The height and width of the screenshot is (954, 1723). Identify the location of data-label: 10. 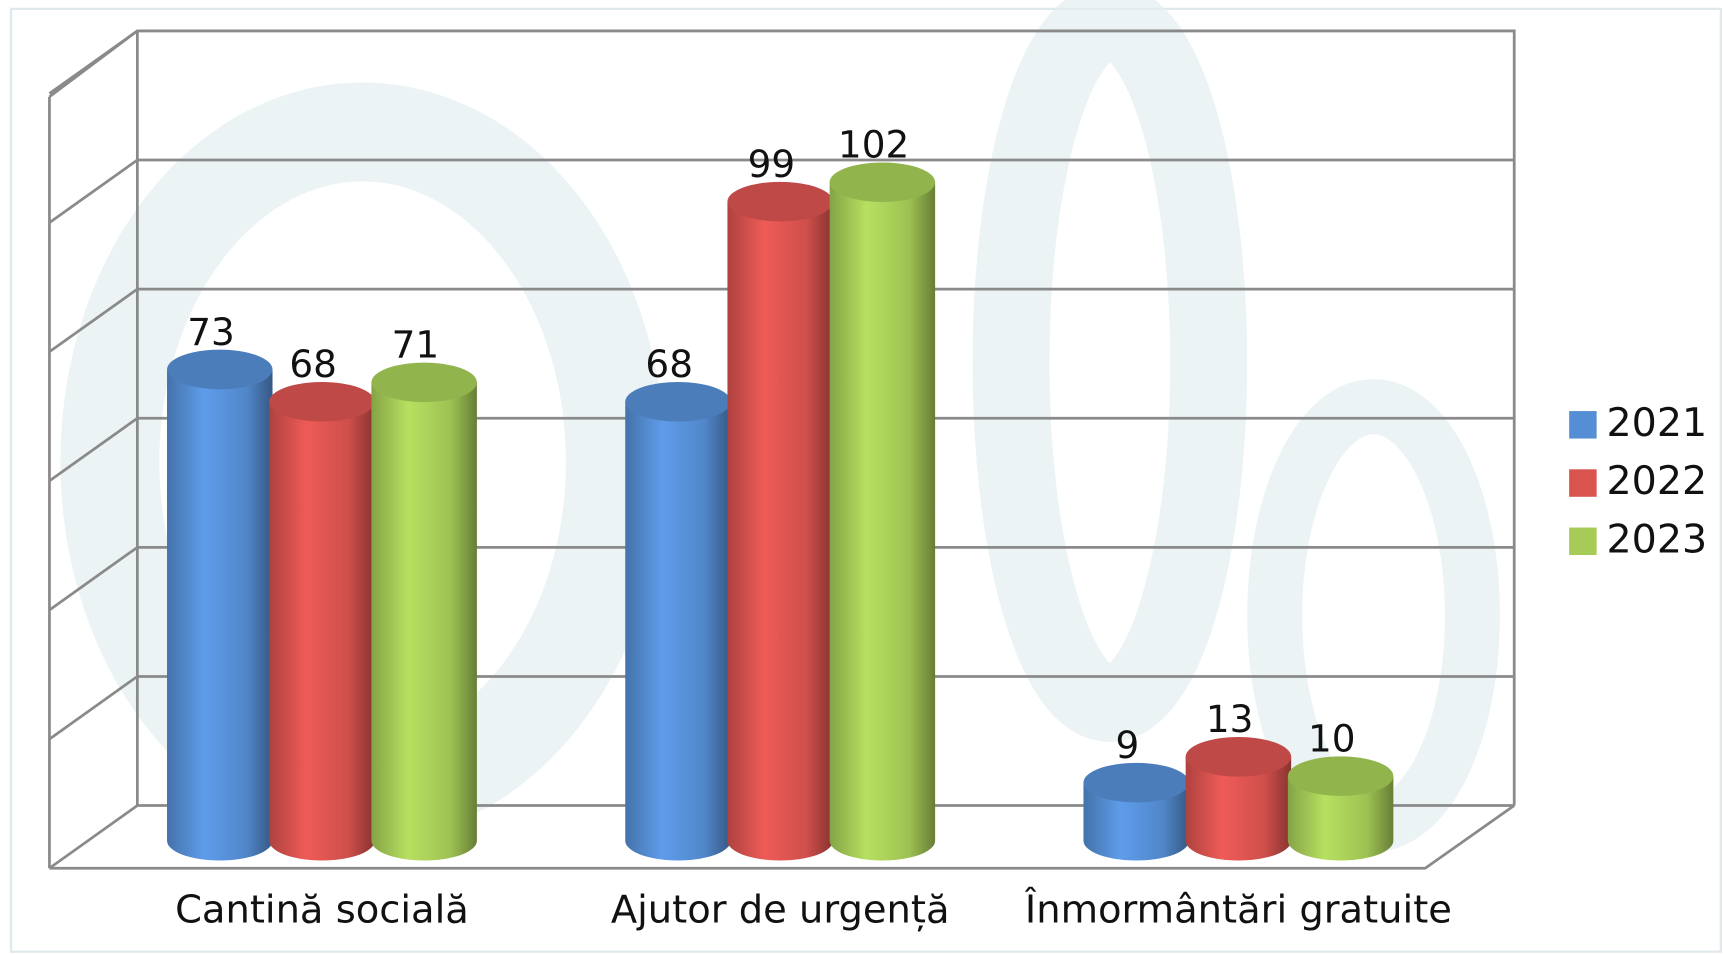
(1332, 738).